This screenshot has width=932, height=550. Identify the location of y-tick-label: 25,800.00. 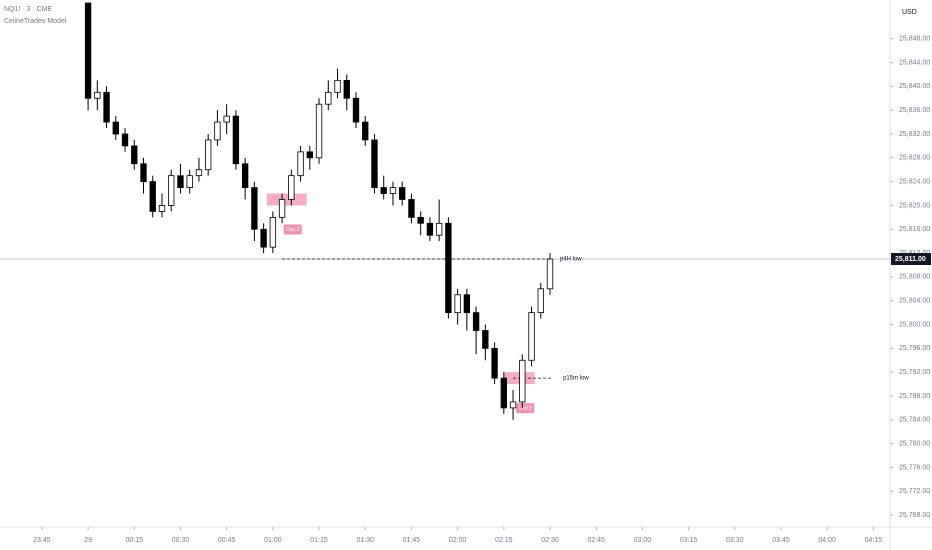
(914, 324).